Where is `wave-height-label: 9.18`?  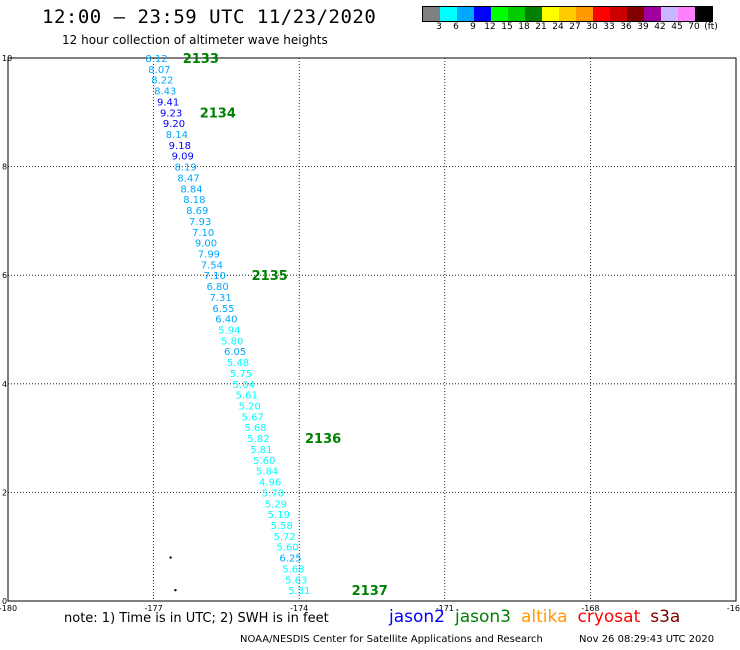 wave-height-label: 9.18 is located at coordinates (180, 146).